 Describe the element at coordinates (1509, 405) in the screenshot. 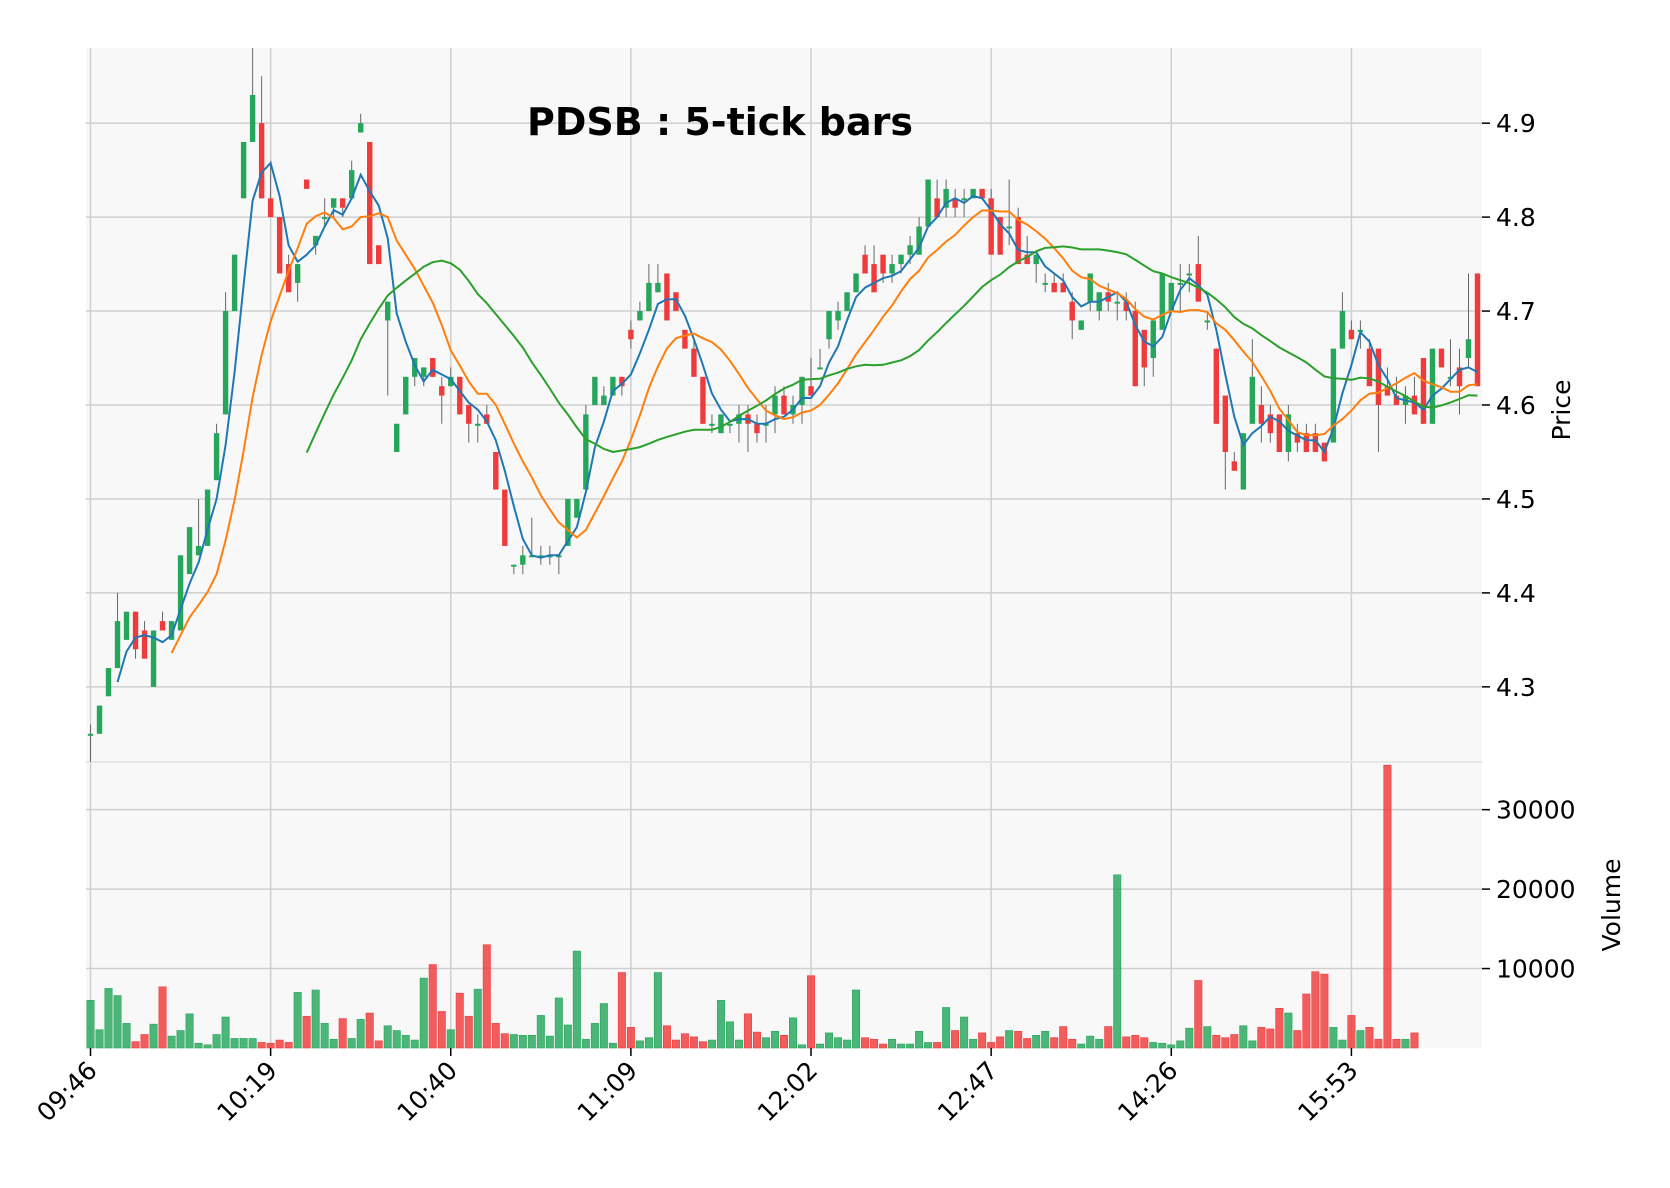

I see `price-tick-labels: 4.3 4.4 4.5 4.6 4.7 4.8 4.9` at that location.